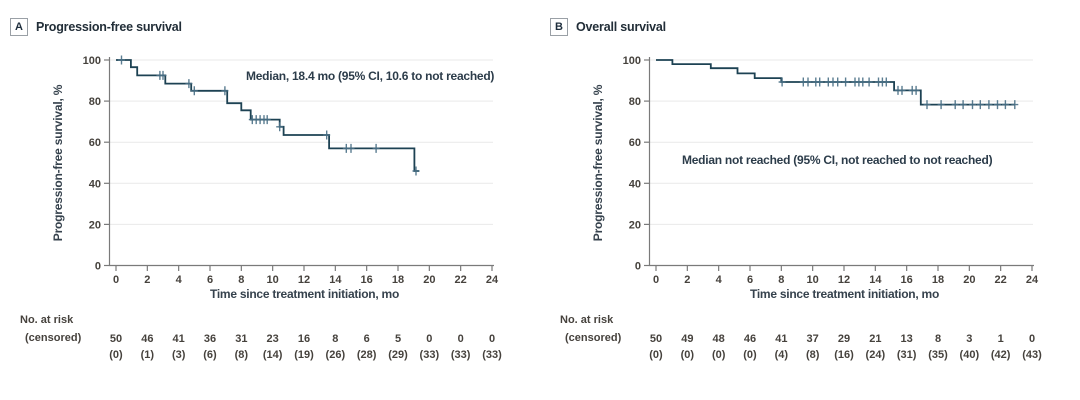 This screenshot has height=400, width=1080. Describe the element at coordinates (1032, 355) in the screenshot. I see `svg-text: (43)` at that location.